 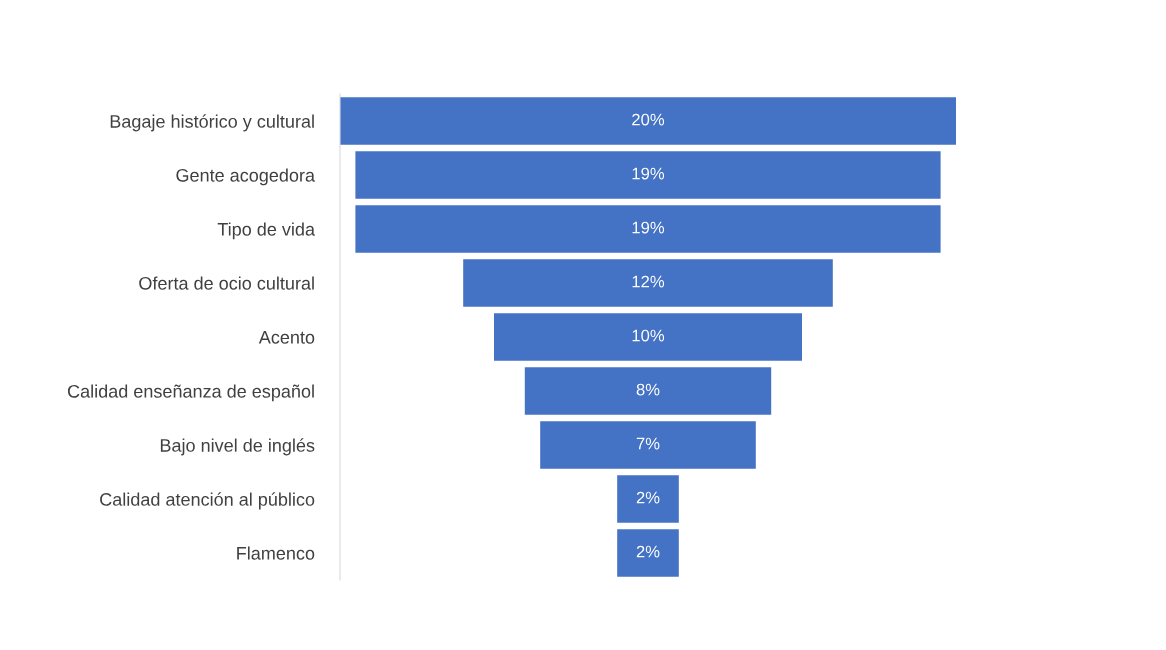 I want to click on category-label: Acento, so click(x=286, y=337).